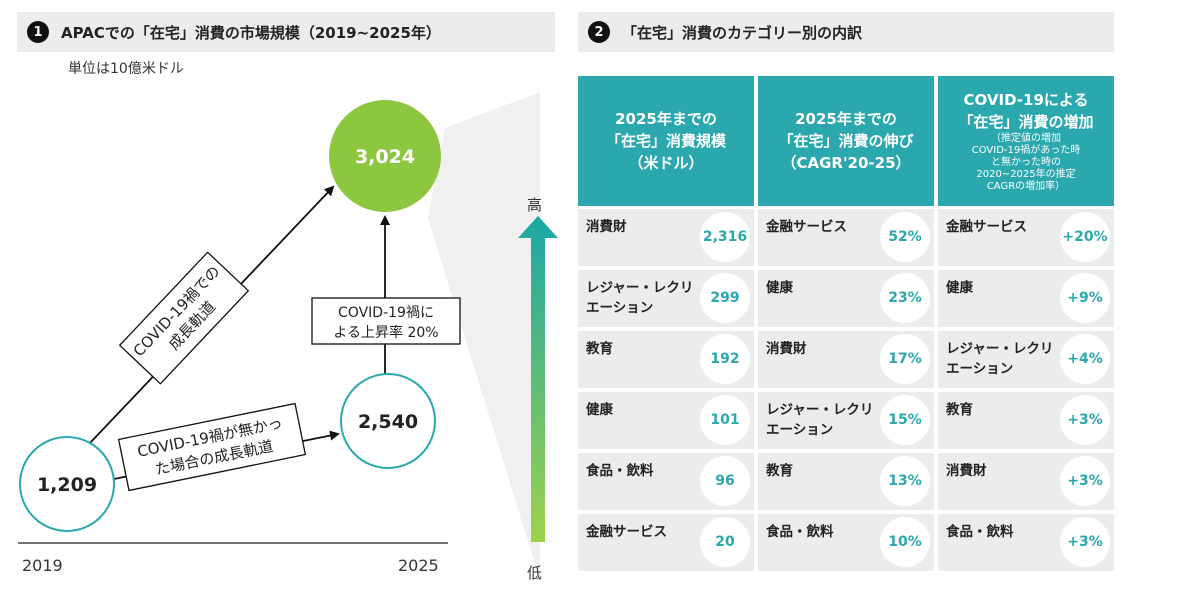 The image size is (1200, 600). Describe the element at coordinates (535, 205) in the screenshot. I see `scale-high-label: 高` at that location.